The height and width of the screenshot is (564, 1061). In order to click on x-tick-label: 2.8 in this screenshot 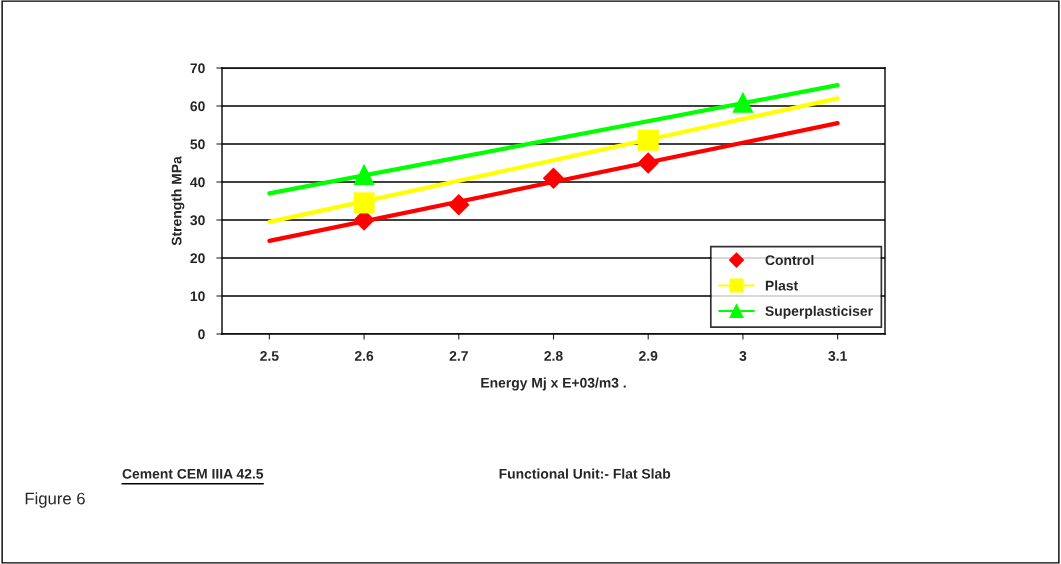, I will do `click(553, 356)`.